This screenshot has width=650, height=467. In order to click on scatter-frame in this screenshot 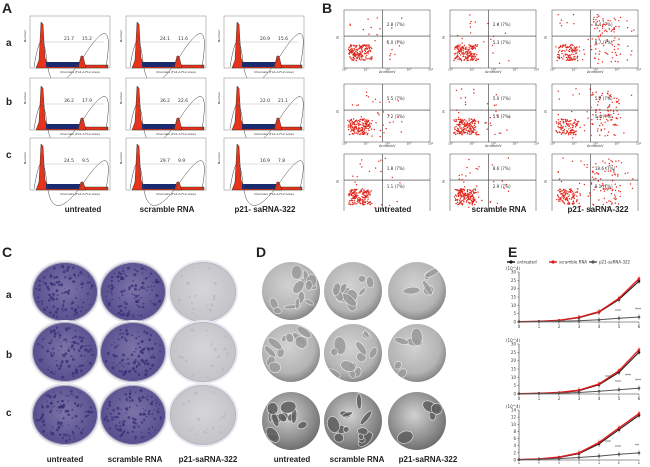, I will do `click(595, 113)`.